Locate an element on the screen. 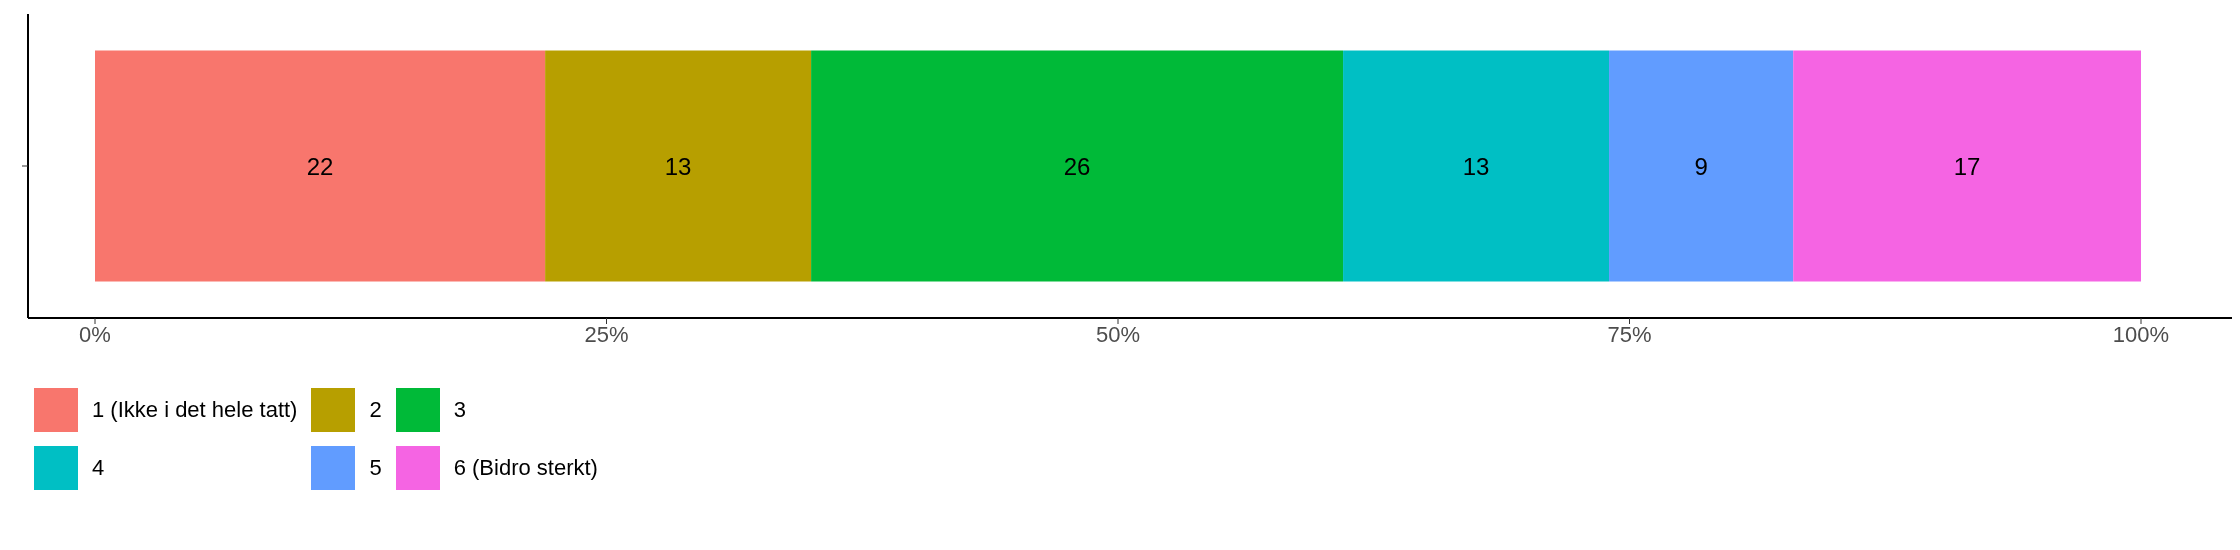 The image size is (2240, 550). x-tick-label: 50% is located at coordinates (1118, 334).